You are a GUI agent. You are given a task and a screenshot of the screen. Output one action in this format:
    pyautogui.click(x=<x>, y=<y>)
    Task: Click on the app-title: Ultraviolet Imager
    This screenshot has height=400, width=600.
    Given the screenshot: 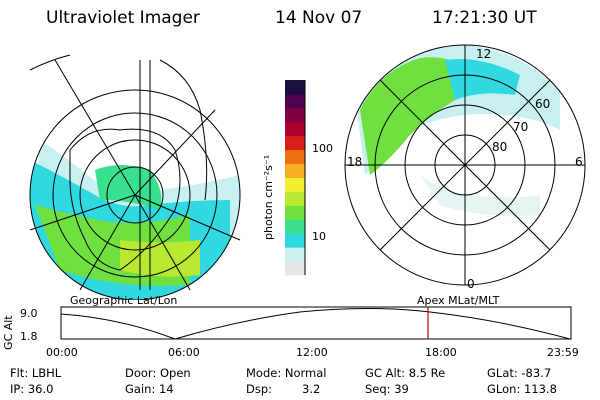 What is the action you would take?
    pyautogui.click(x=123, y=18)
    